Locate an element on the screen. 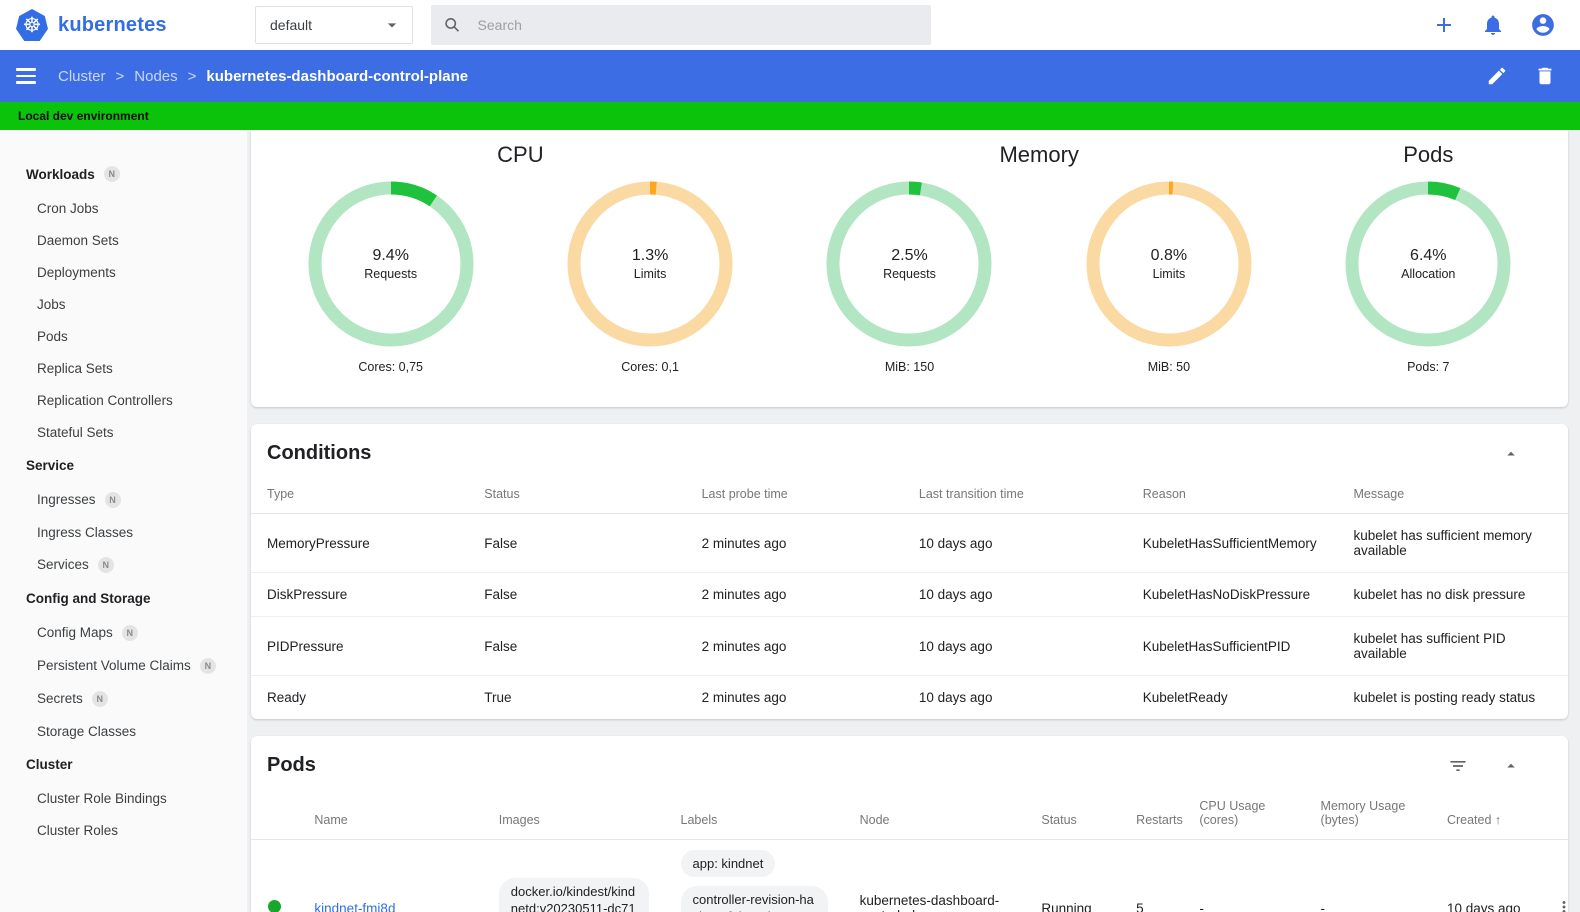 The height and width of the screenshot is (912, 1580). sidebar-section-workloads: Workloads N is located at coordinates (123, 174).